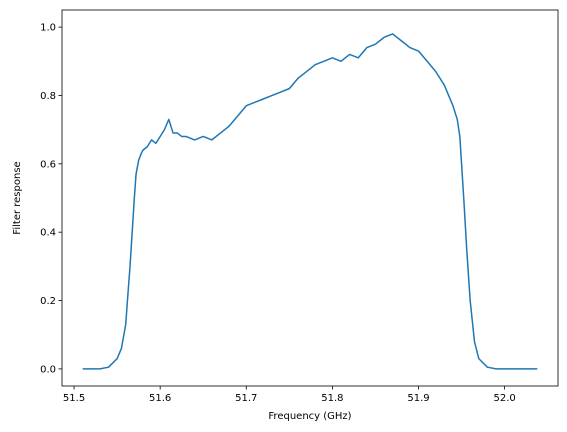 The image size is (567, 432). What do you see at coordinates (504, 398) in the screenshot?
I see `x-tick-label: 52.0` at bounding box center [504, 398].